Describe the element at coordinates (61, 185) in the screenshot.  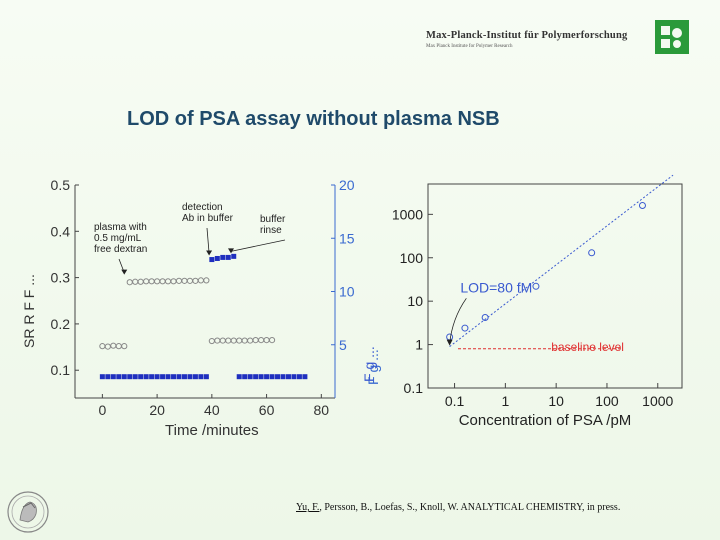
I see `left-y-tick-label: 0.5` at that location.